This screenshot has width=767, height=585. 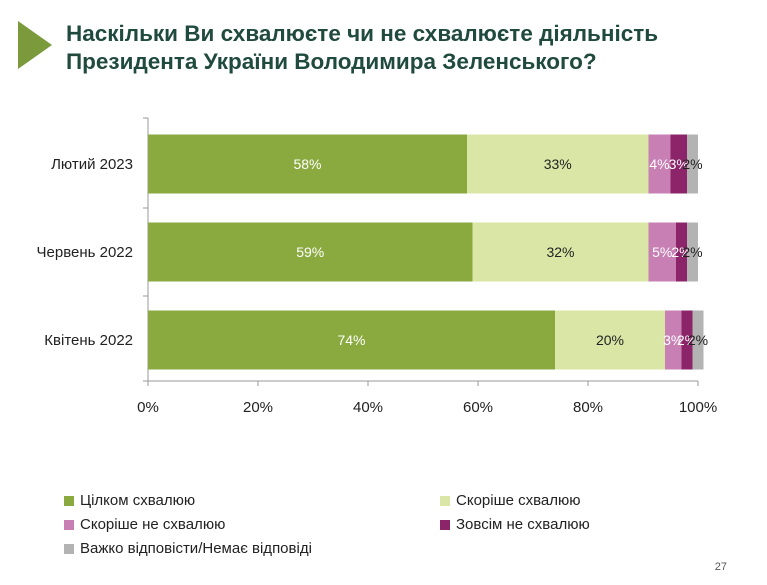 I want to click on x-tick-label: 40%, so click(x=368, y=407).